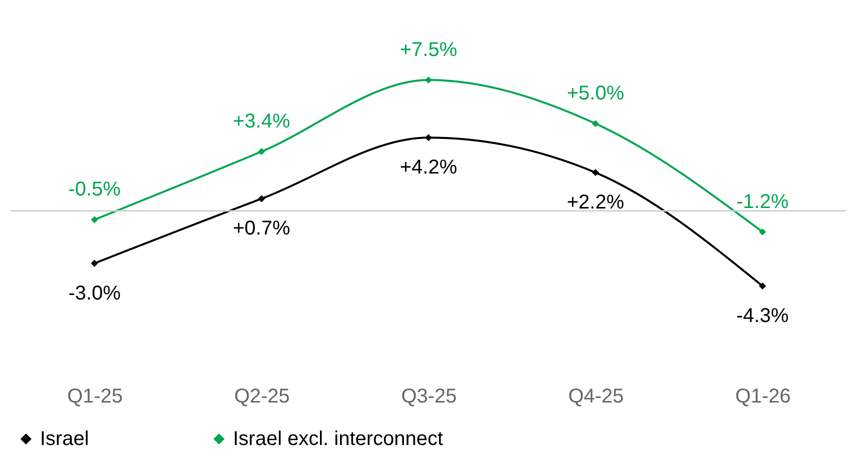 The width and height of the screenshot is (857, 464). I want to click on data-label: +5.0%, so click(595, 93).